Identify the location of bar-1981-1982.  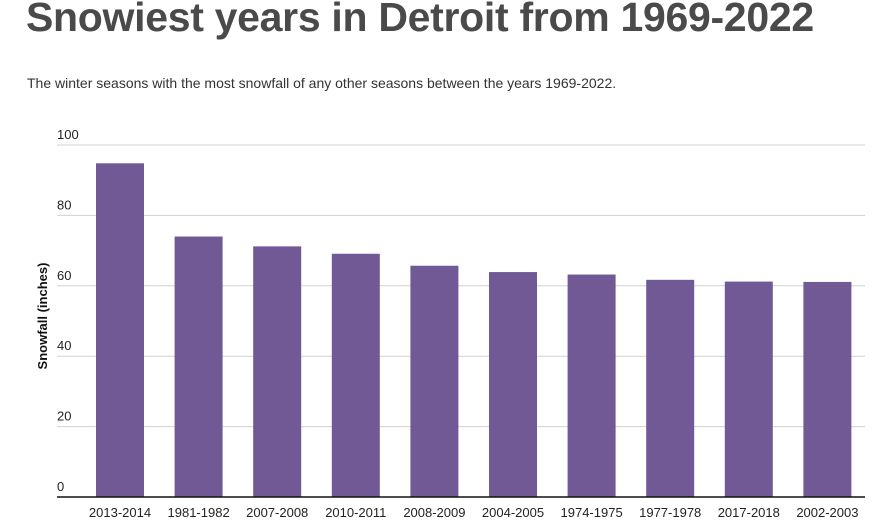
(198, 366).